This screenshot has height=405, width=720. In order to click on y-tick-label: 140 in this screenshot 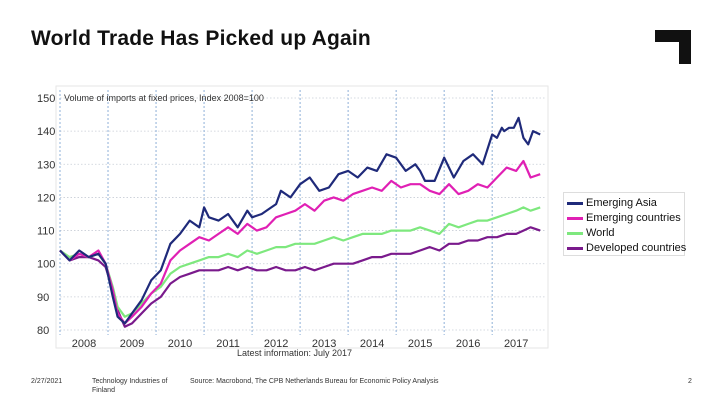, I will do `click(46, 132)`.